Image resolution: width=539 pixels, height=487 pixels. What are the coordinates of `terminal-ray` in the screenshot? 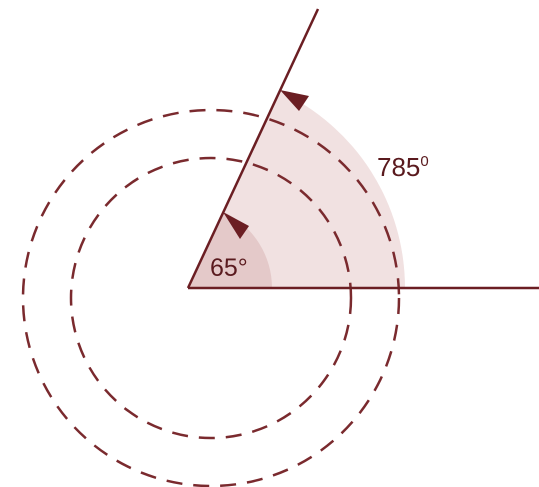 It's located at (253, 148).